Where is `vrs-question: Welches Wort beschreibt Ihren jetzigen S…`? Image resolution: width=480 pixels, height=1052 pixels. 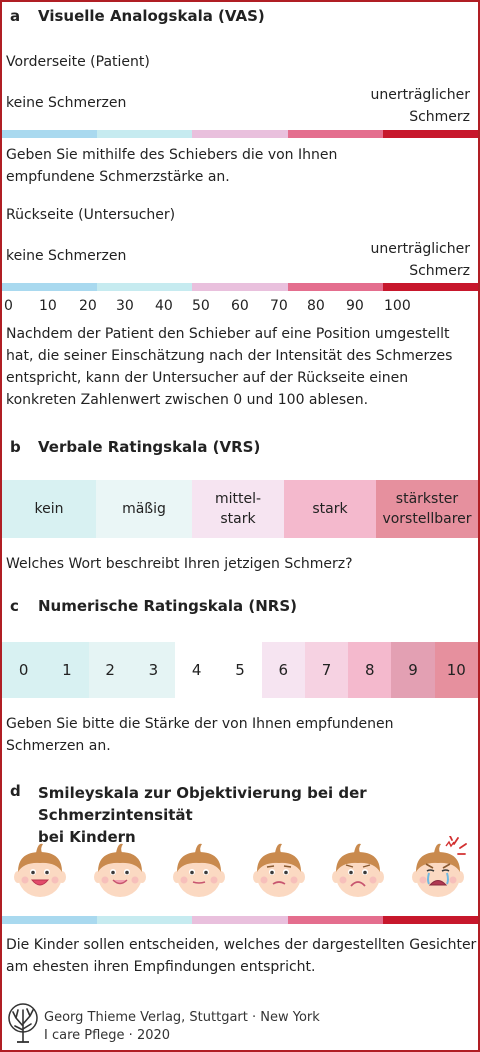
vrs-question: Welches Wort beschreibt Ihren jetzigen S… is located at coordinates (179, 564).